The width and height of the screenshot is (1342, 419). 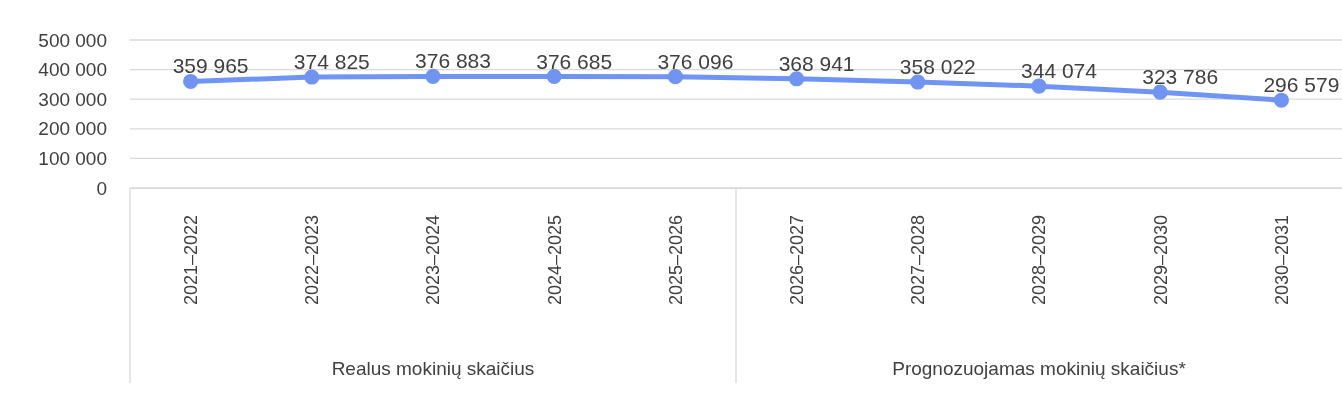 I want to click on y-tick-label: 0, so click(x=101, y=188).